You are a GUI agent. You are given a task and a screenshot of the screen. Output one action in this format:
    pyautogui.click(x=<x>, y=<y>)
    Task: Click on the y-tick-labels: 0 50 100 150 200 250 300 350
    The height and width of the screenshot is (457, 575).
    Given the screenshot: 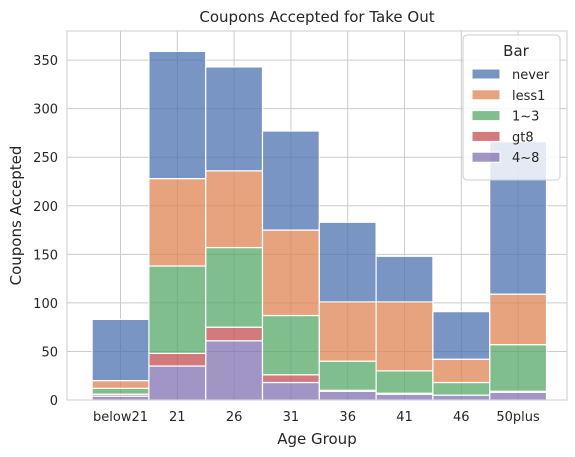 What is the action you would take?
    pyautogui.click(x=45, y=231)
    